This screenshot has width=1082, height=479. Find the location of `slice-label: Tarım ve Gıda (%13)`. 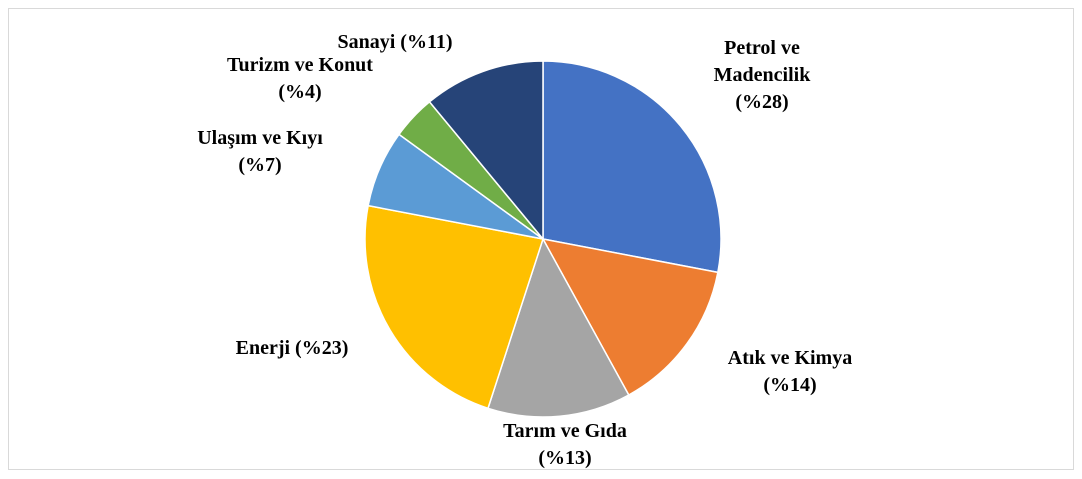

slice-label: Tarım ve Gıda (%13) is located at coordinates (565, 445).